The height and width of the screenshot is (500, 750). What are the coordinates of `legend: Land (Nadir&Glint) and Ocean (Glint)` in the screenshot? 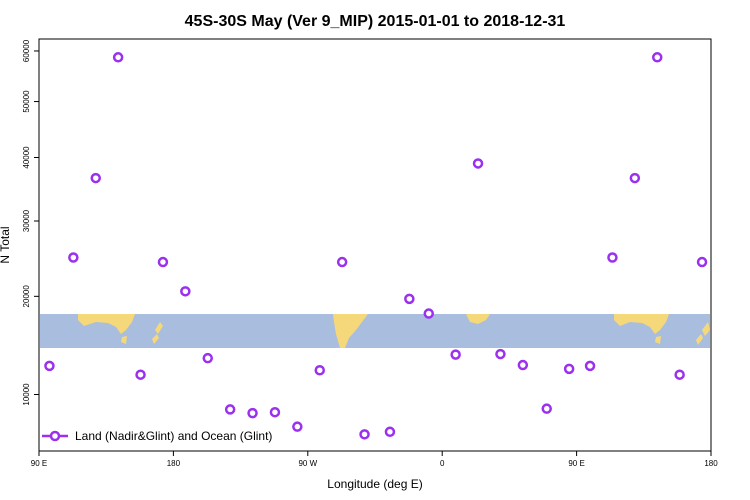 It's located at (157, 436).